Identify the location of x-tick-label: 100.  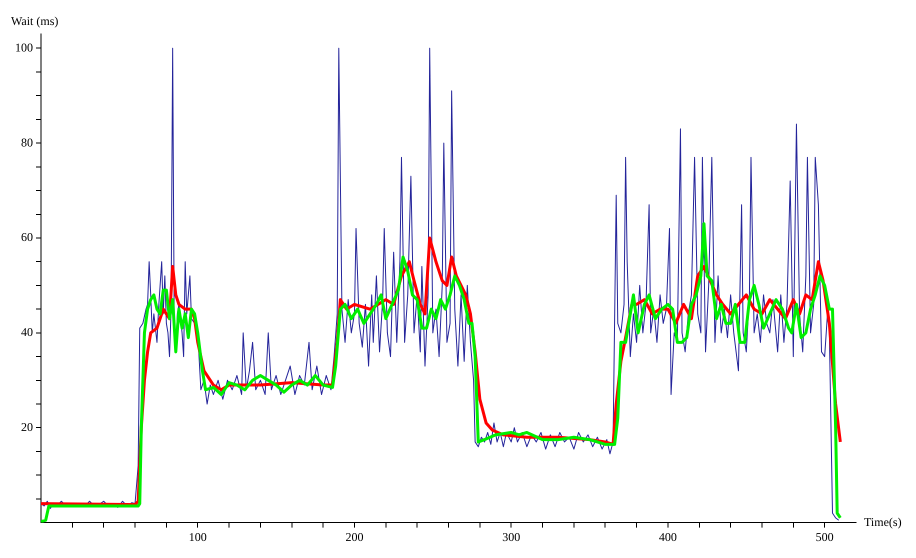
(197, 537).